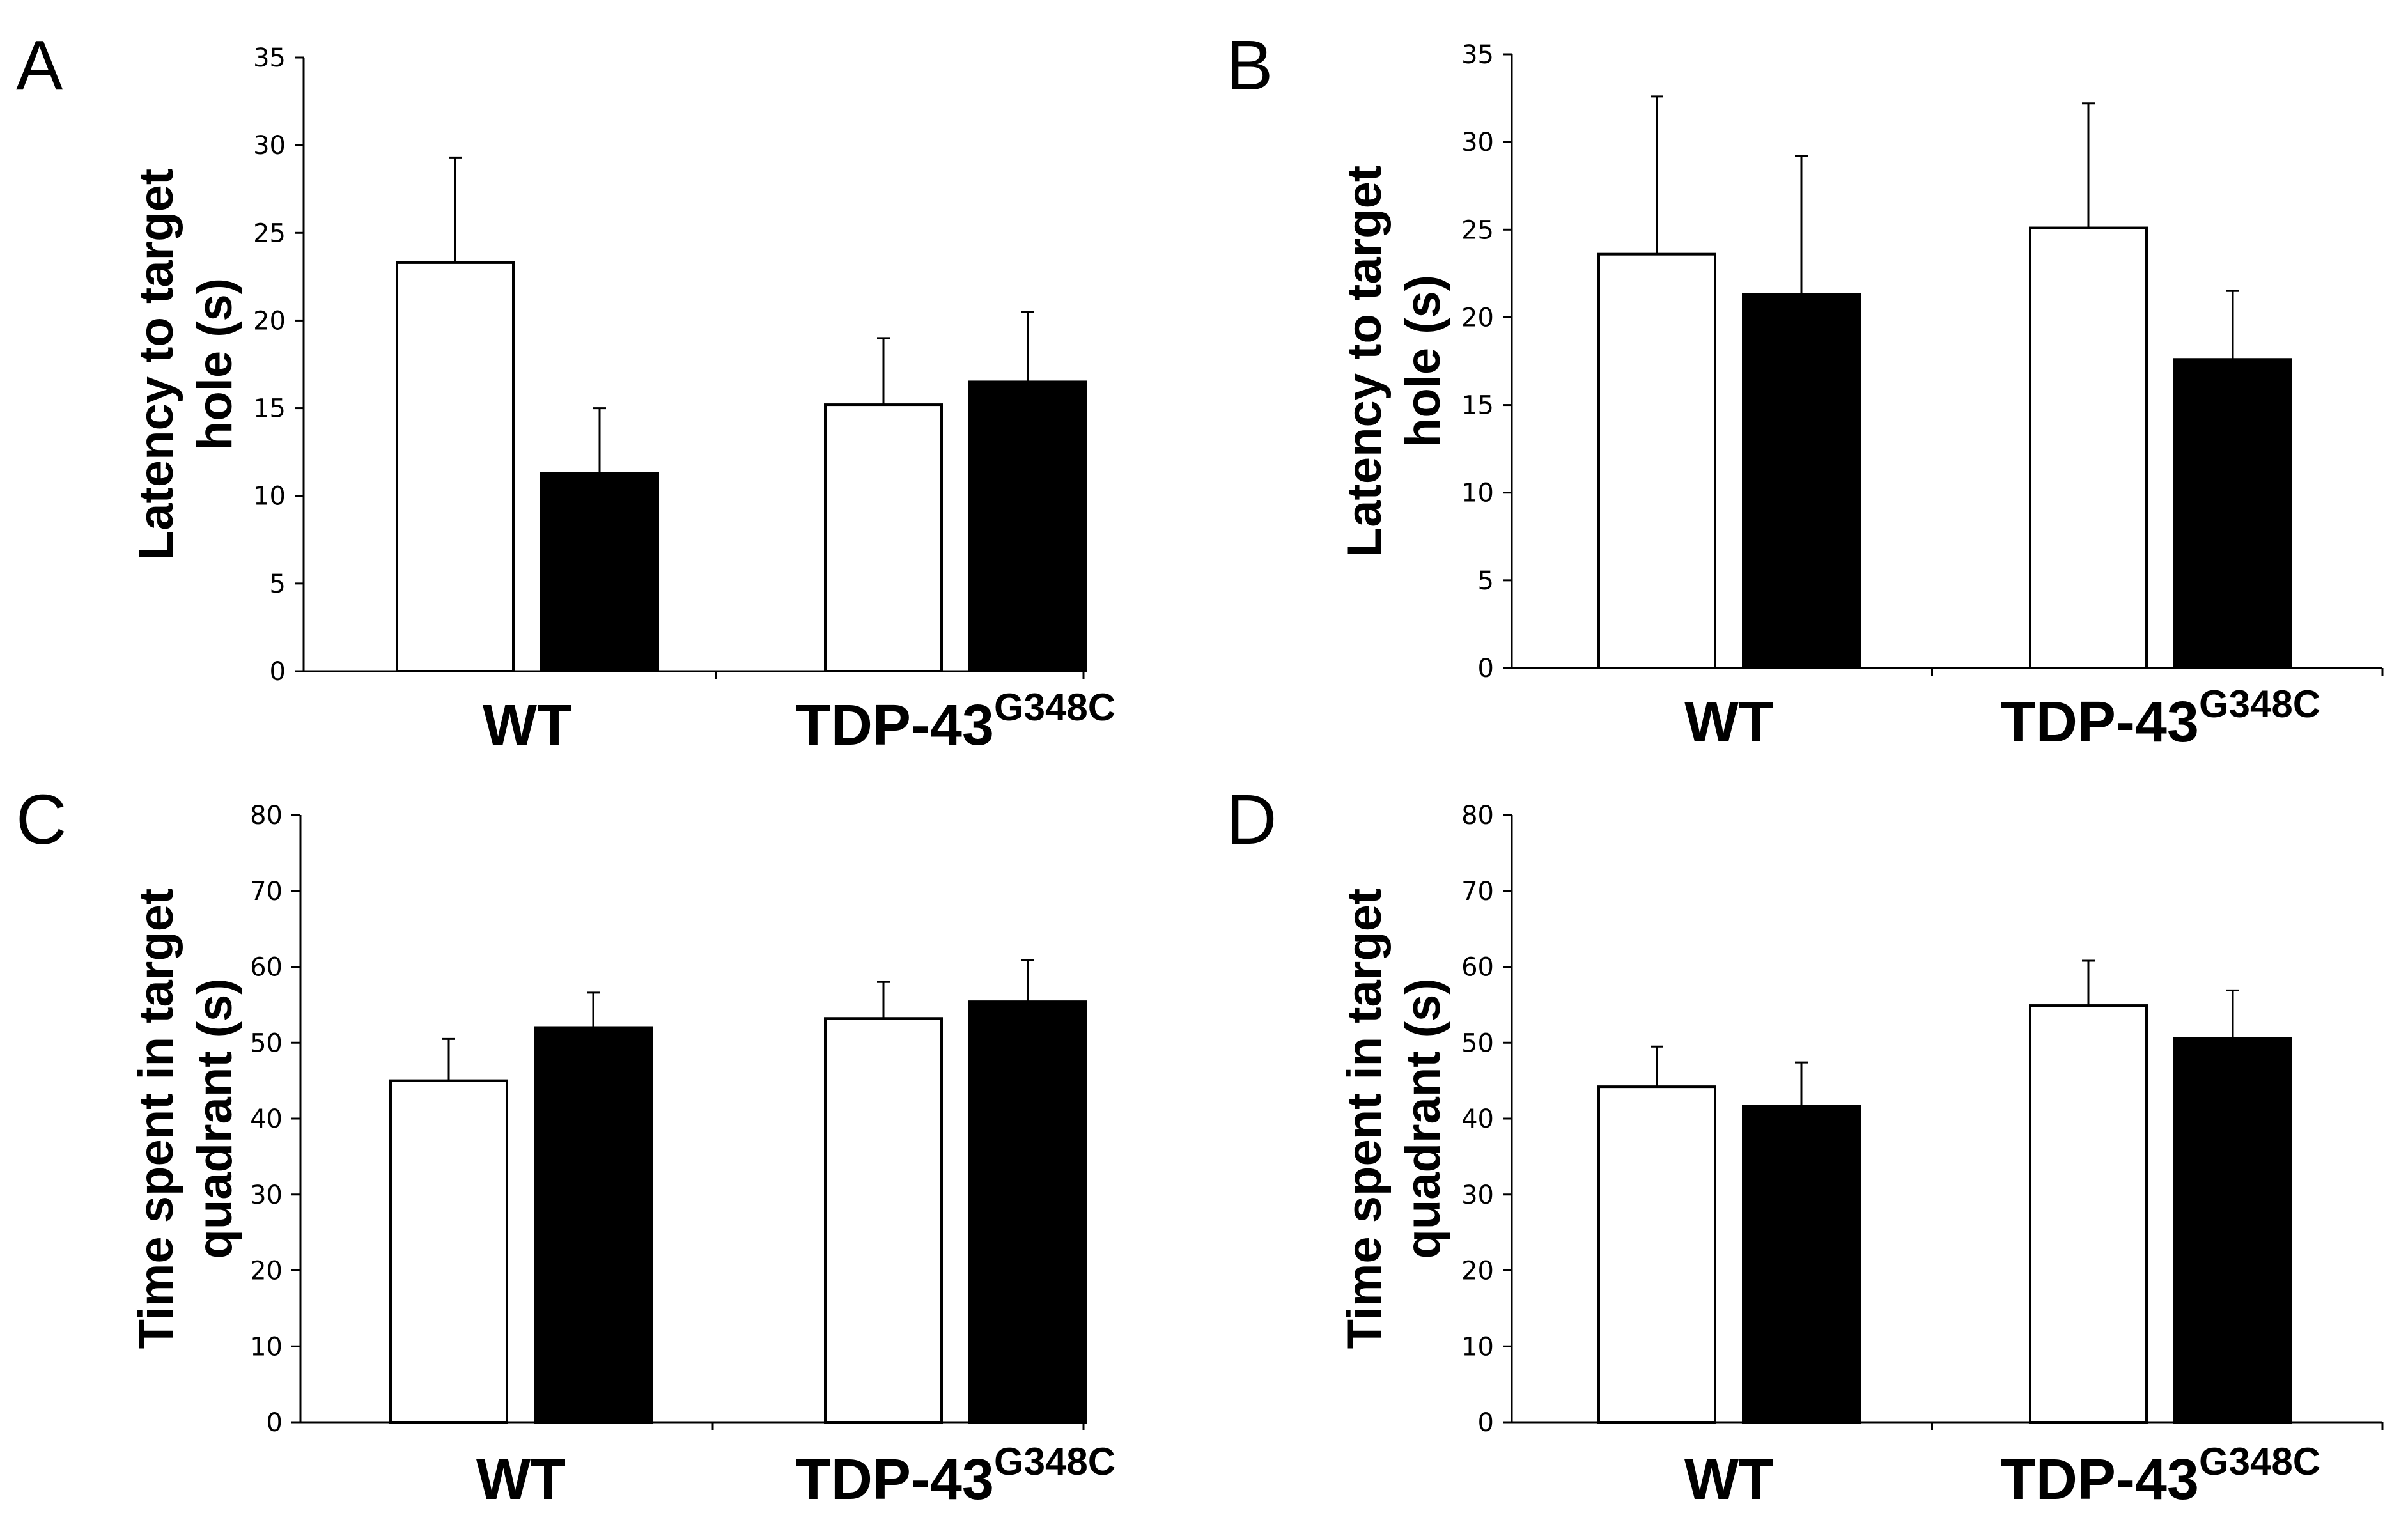 This screenshot has height=1529, width=2408. Describe the element at coordinates (39, 66) in the screenshot. I see `panel-letter-a: A` at that location.